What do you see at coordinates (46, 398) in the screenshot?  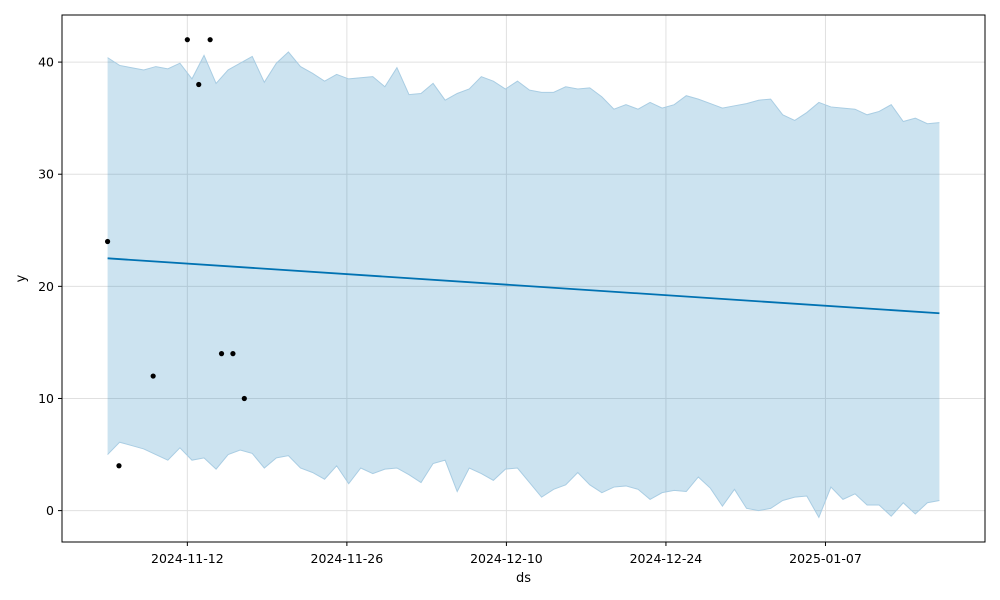 I see `y-tick-label: 10` at bounding box center [46, 398].